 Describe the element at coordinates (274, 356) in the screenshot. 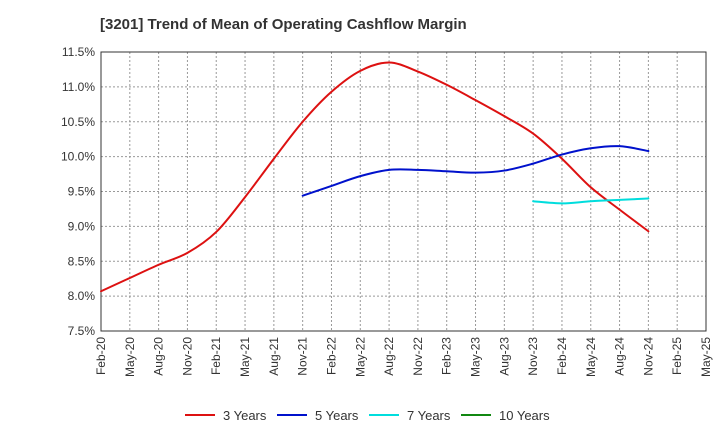

I see `x-tick-label: Aug-21` at that location.